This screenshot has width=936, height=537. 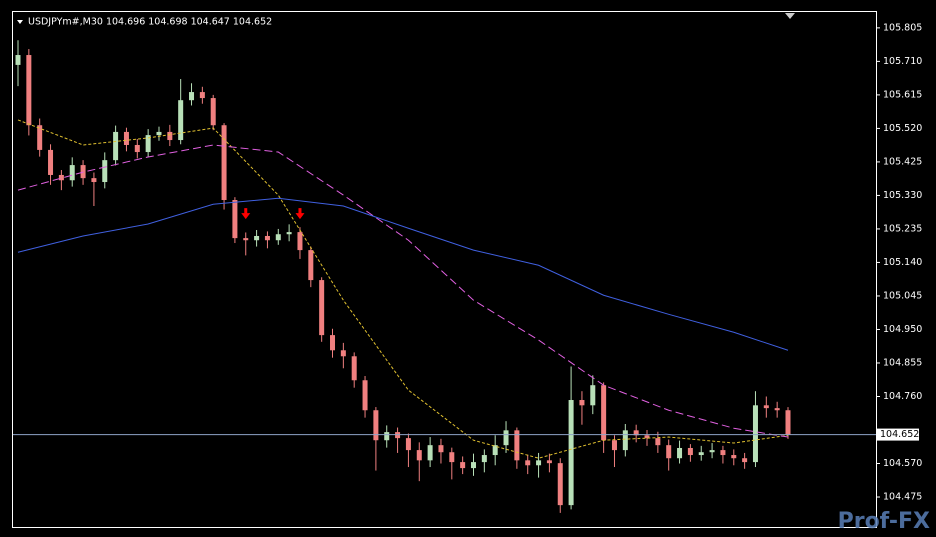 What do you see at coordinates (902, 195) in the screenshot?
I see `y-tick-label: 105.330` at bounding box center [902, 195].